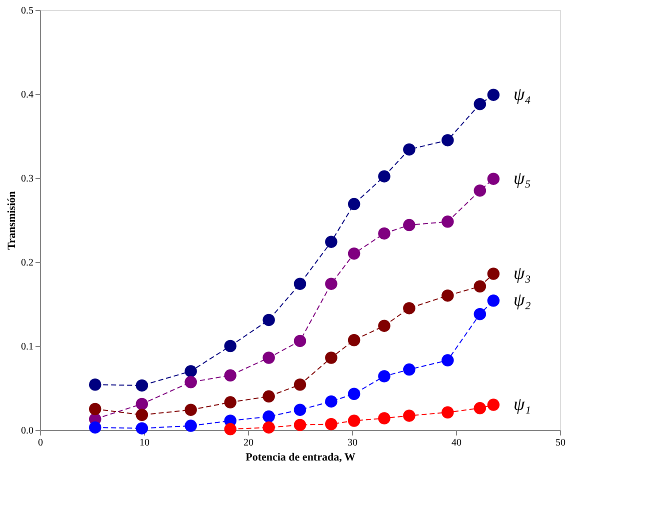 Image resolution: width=662 pixels, height=525 pixels. I want to click on x-axis-title: Potencia de entrada, W, so click(301, 458).